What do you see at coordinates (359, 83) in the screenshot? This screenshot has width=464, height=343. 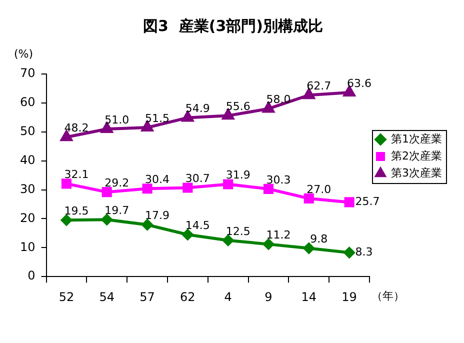 I see `data-label: 63.6` at bounding box center [359, 83].